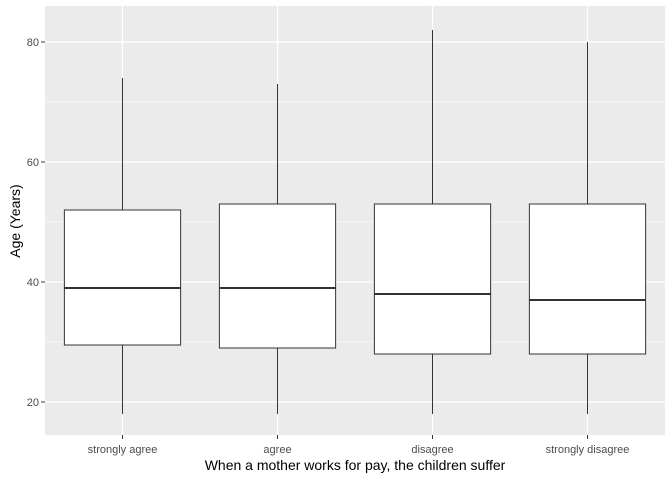  Describe the element at coordinates (123, 450) in the screenshot. I see `x-tick-label: strongly agree` at that location.